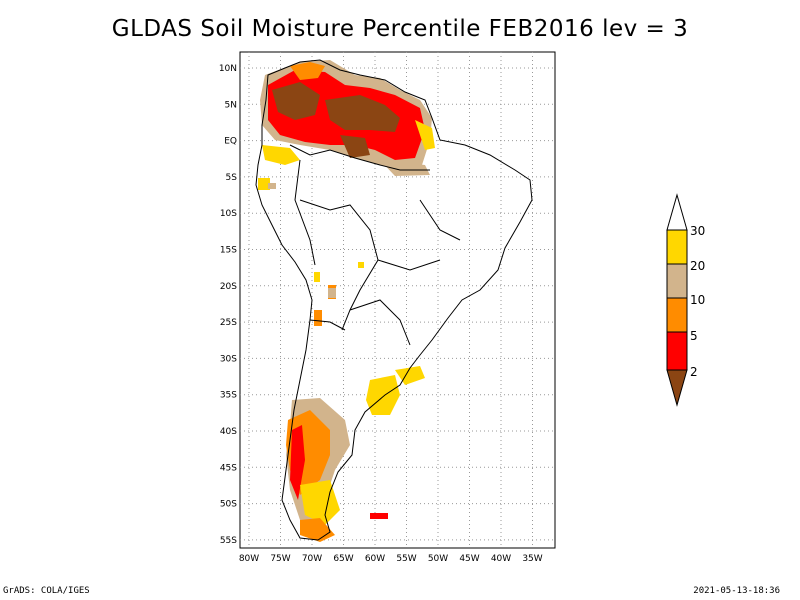  What do you see at coordinates (228, 69) in the screenshot?
I see `y-tick-label: 10N` at bounding box center [228, 69].